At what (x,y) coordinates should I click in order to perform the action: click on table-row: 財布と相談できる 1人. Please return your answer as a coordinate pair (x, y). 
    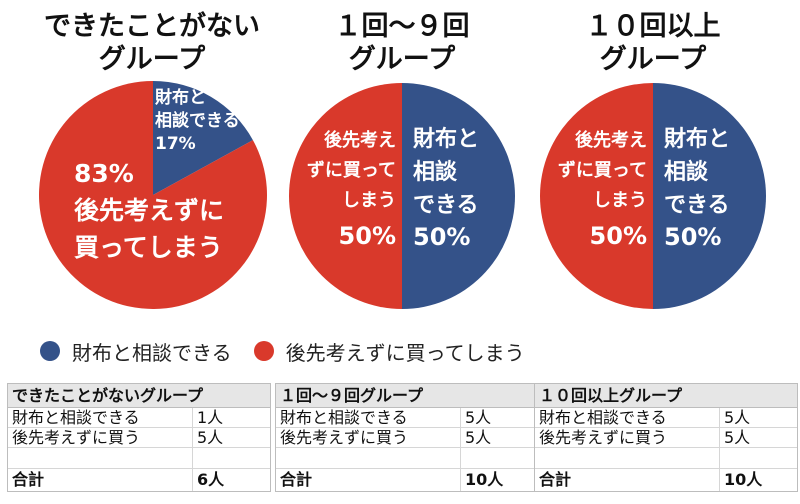
    Looking at the image, I should click on (139, 418).